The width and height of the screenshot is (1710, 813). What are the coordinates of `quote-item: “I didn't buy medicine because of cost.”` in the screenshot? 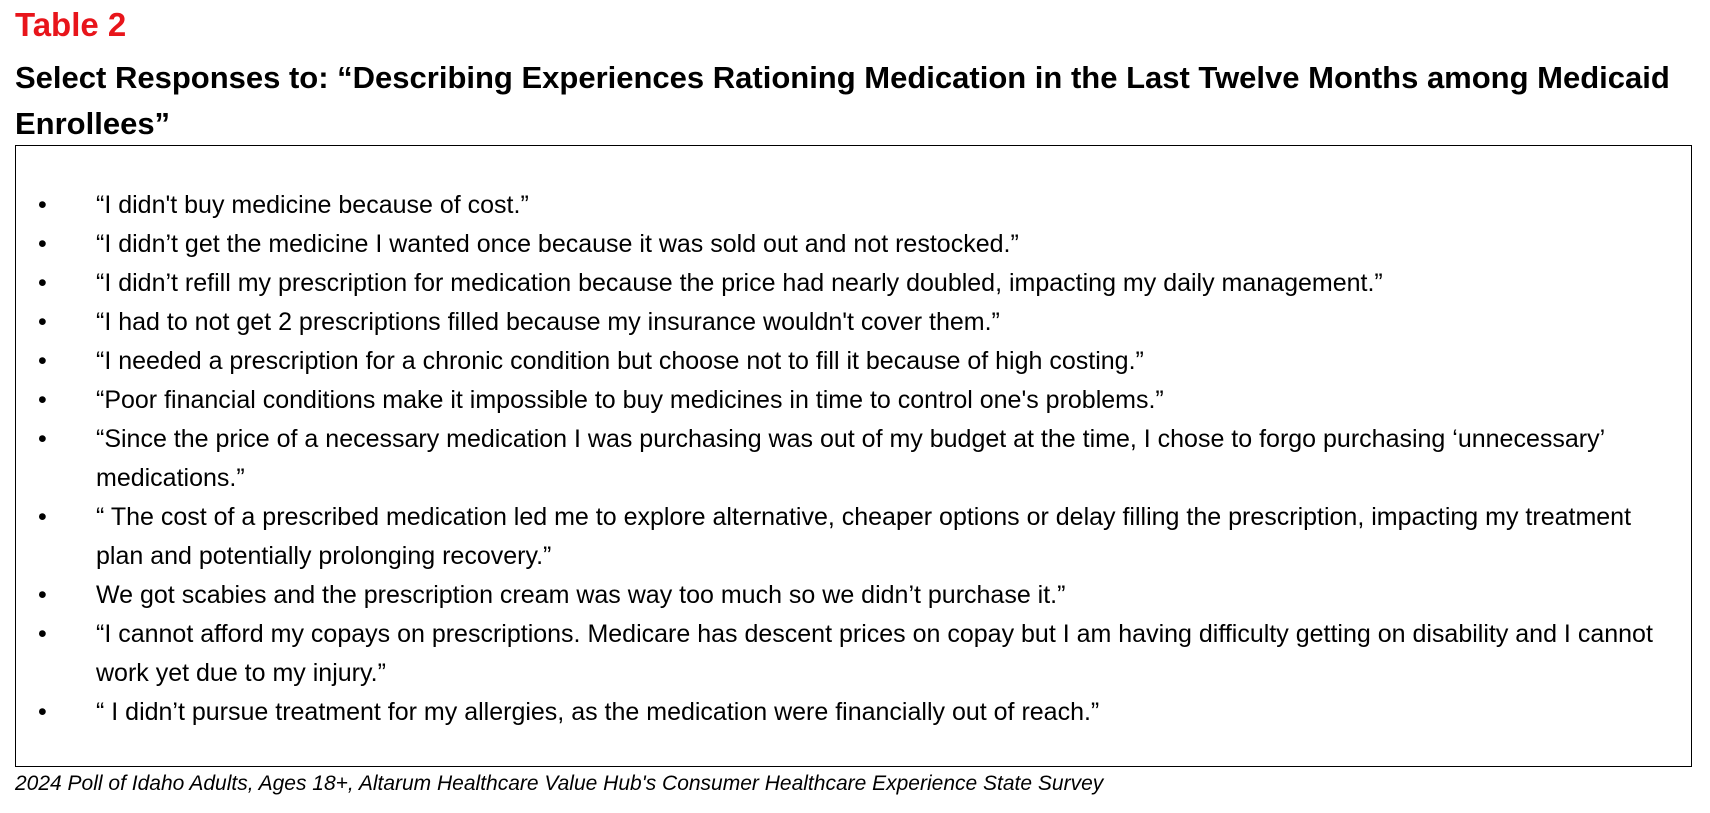 It's located at (843, 205).